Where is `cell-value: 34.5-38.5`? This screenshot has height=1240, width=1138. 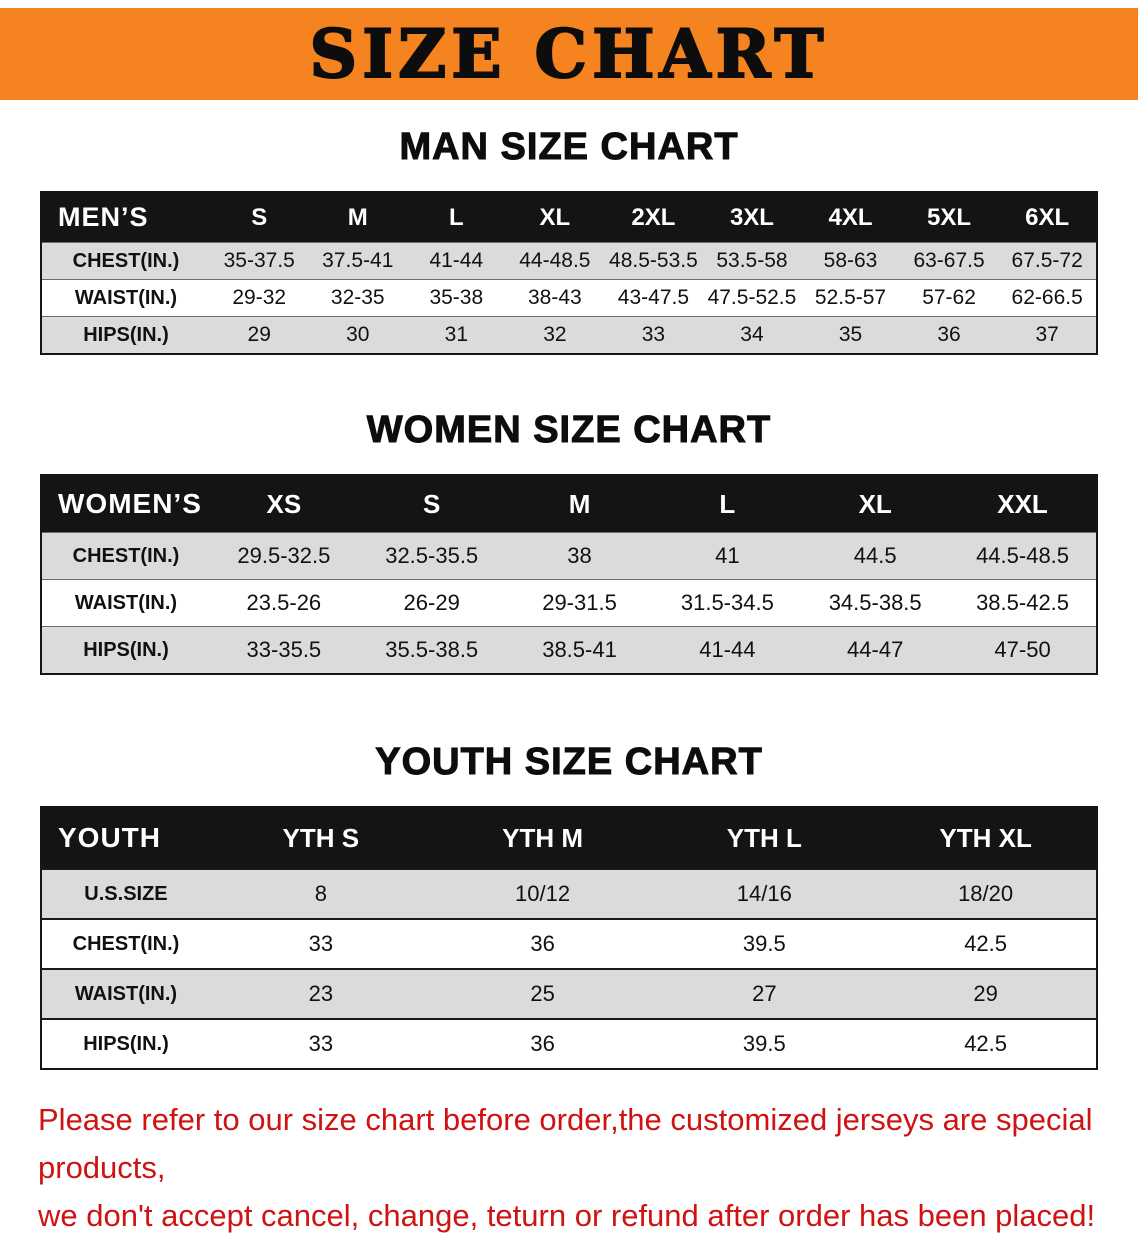 cell-value: 34.5-38.5 is located at coordinates (875, 603).